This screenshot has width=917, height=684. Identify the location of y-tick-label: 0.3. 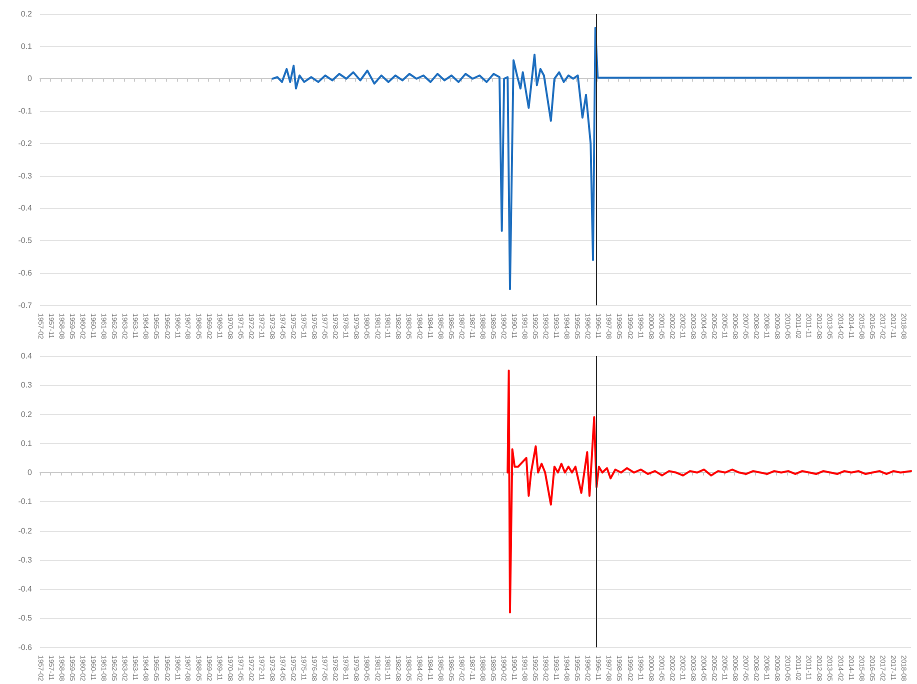
(26, 385).